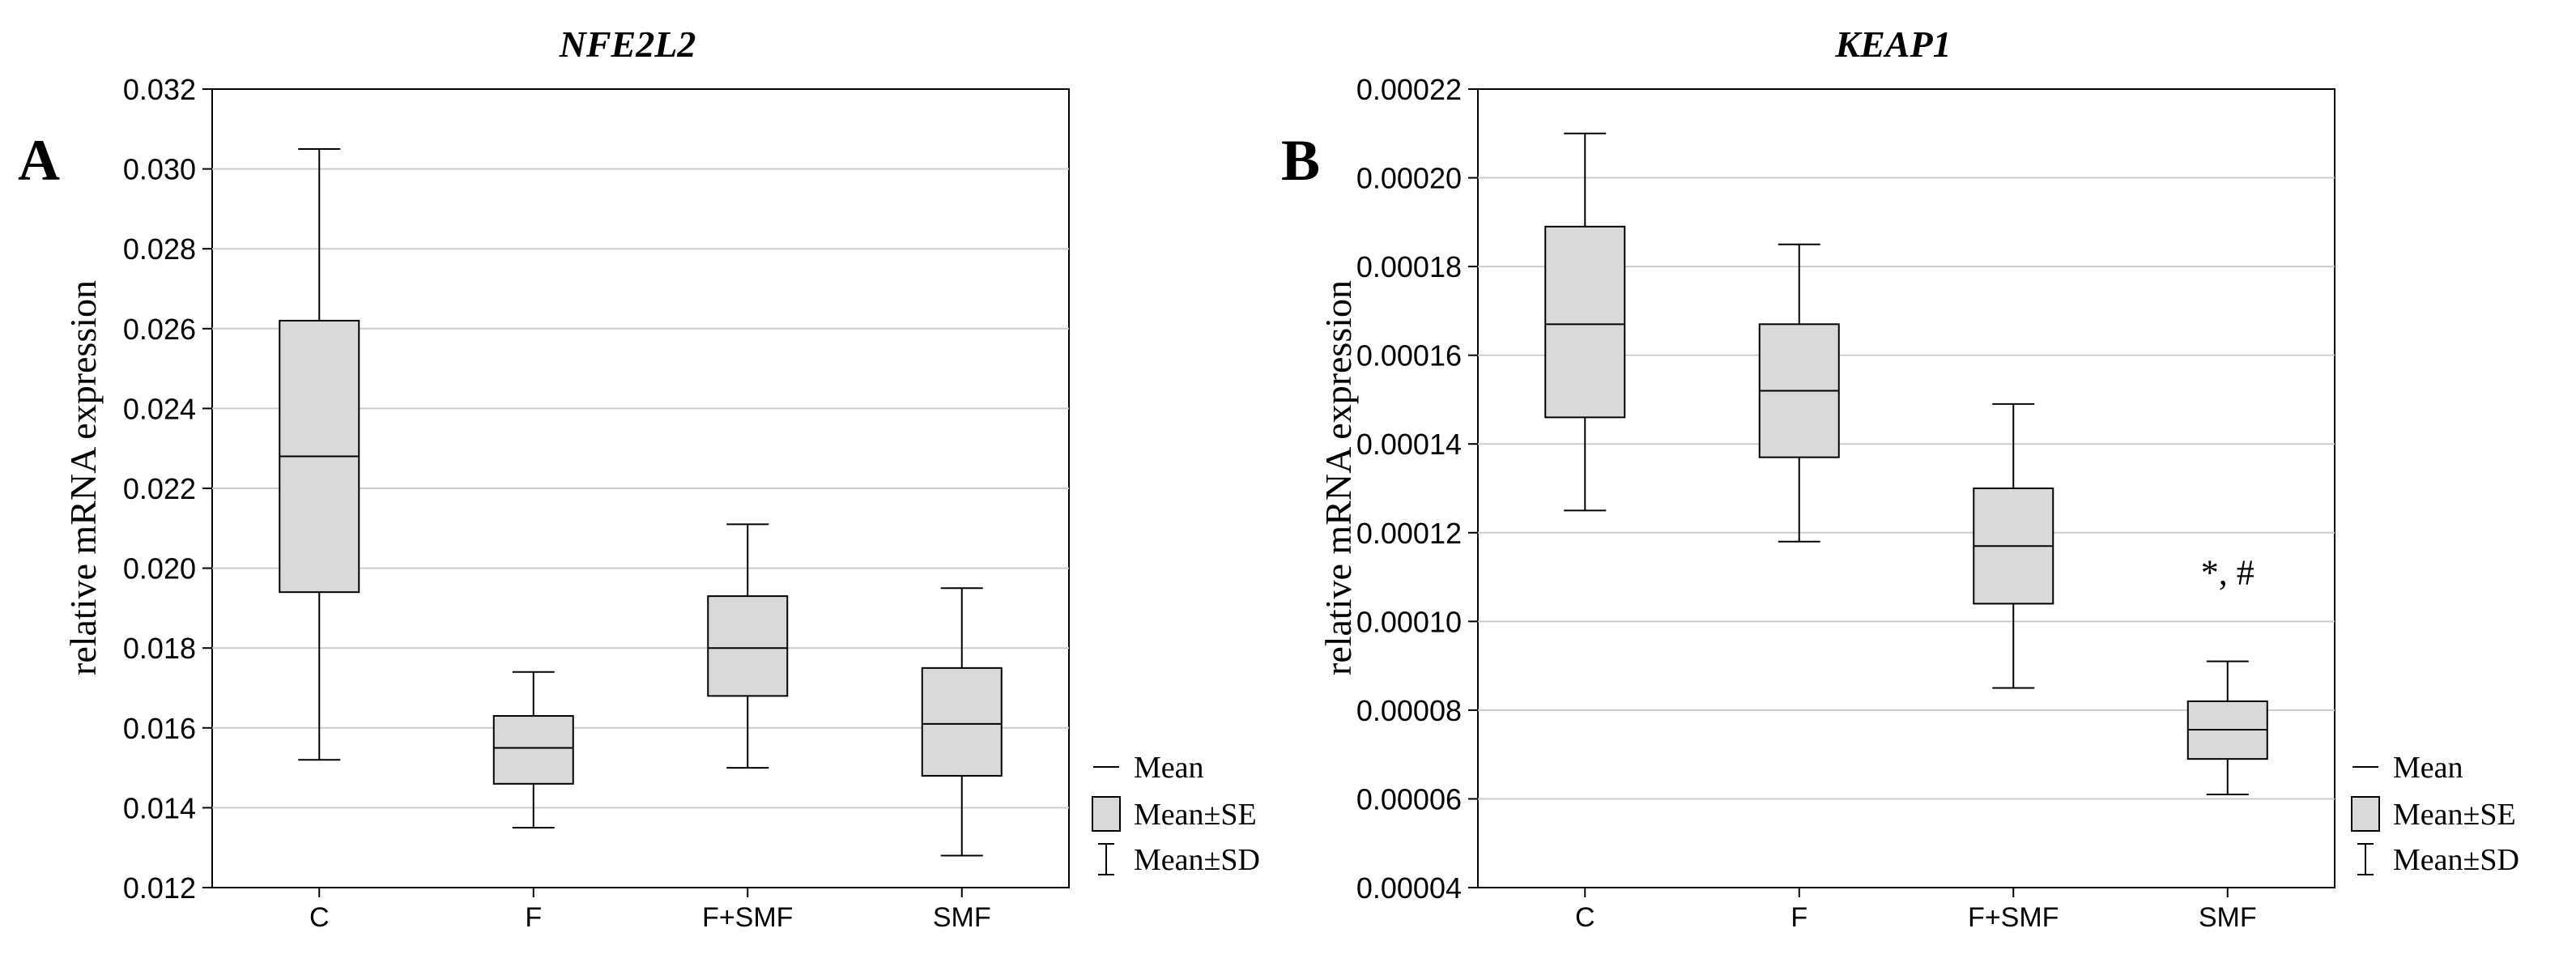  Describe the element at coordinates (1409, 888) in the screenshot. I see `y-tick-label: 0.00004` at that location.